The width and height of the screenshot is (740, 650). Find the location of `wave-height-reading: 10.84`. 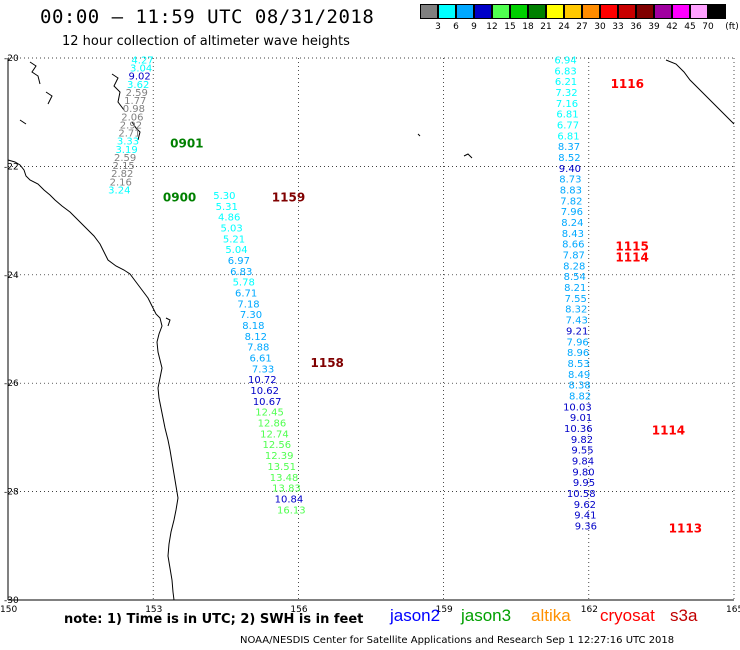

wave-height-reading: 10.84 is located at coordinates (289, 499).